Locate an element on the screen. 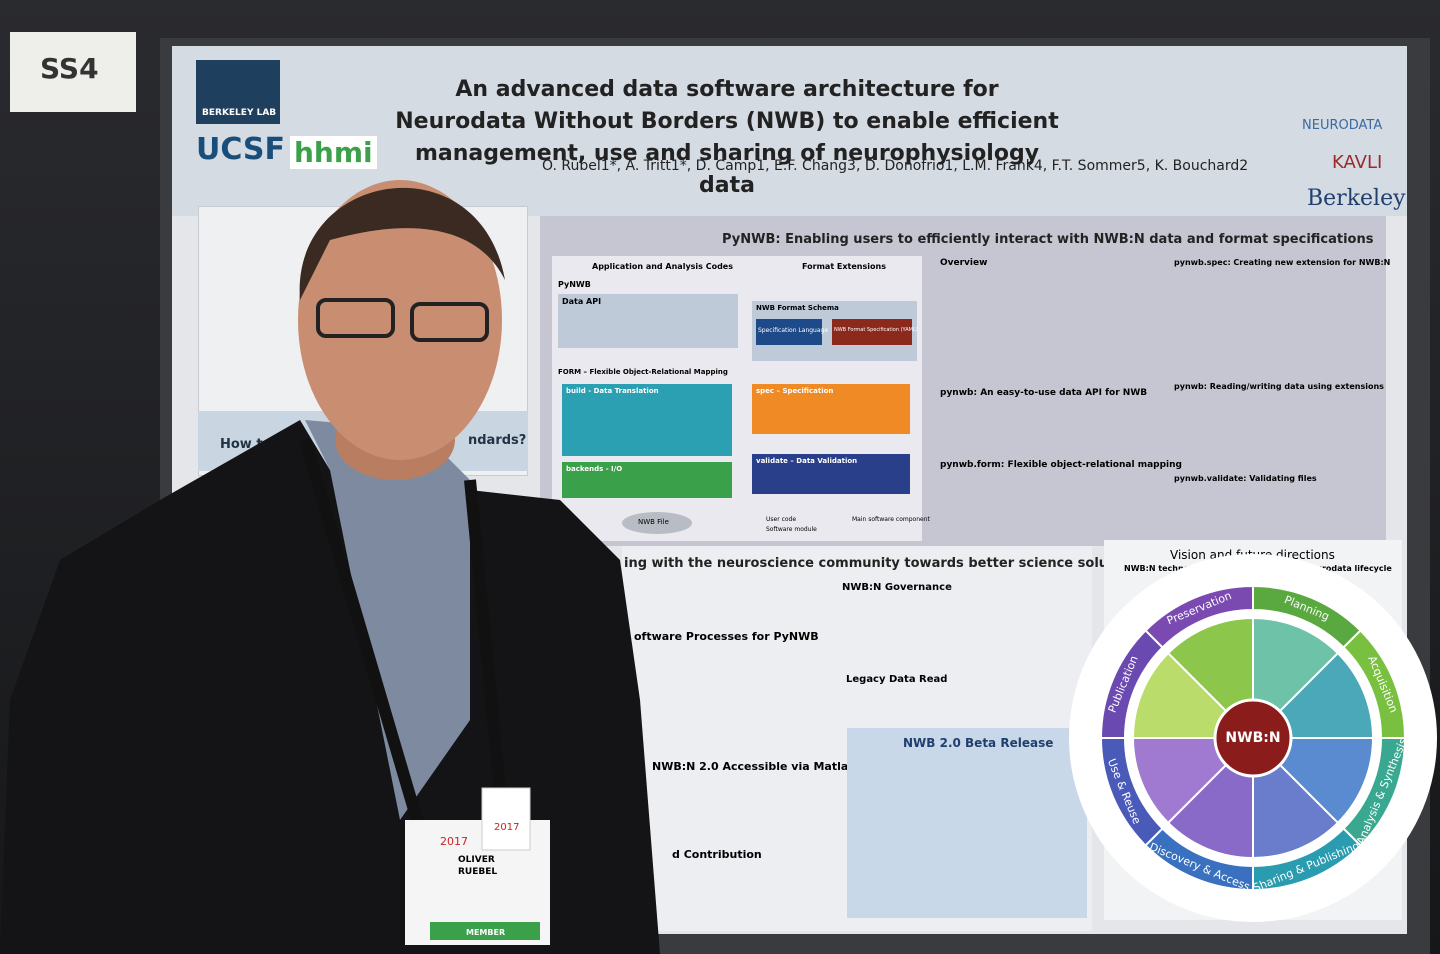  logo-text: NEURODATA is located at coordinates (1342, 125).